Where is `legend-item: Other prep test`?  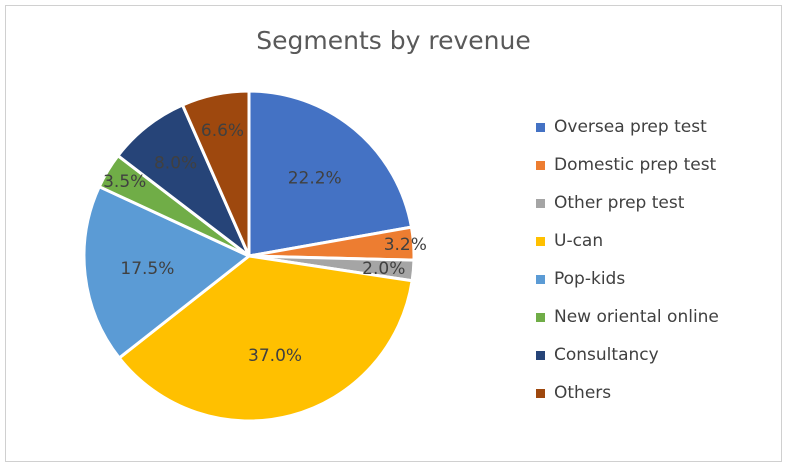
legend-item: Other prep test is located at coordinates (627, 203).